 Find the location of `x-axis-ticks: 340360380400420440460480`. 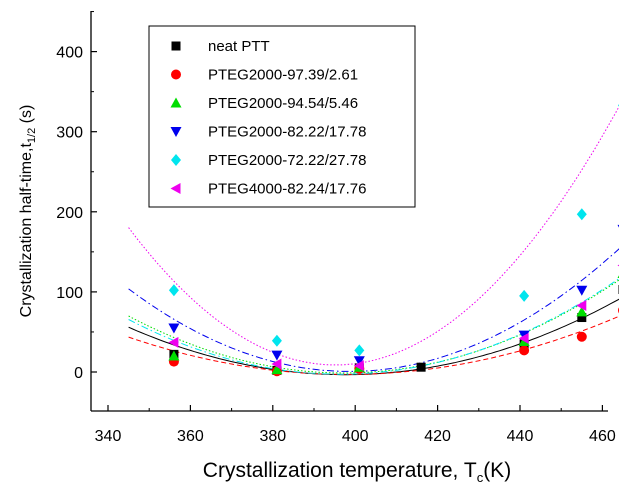

x-axis-ticks: 340360380400420440460480 is located at coordinates (355, 425).